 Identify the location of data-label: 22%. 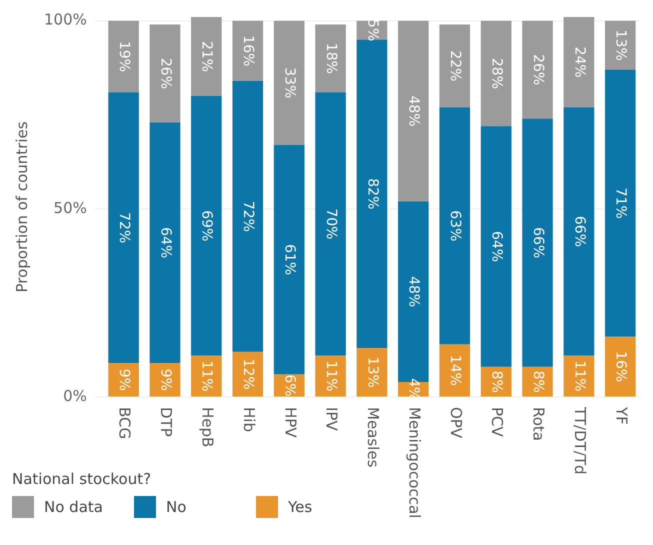
(455, 66).